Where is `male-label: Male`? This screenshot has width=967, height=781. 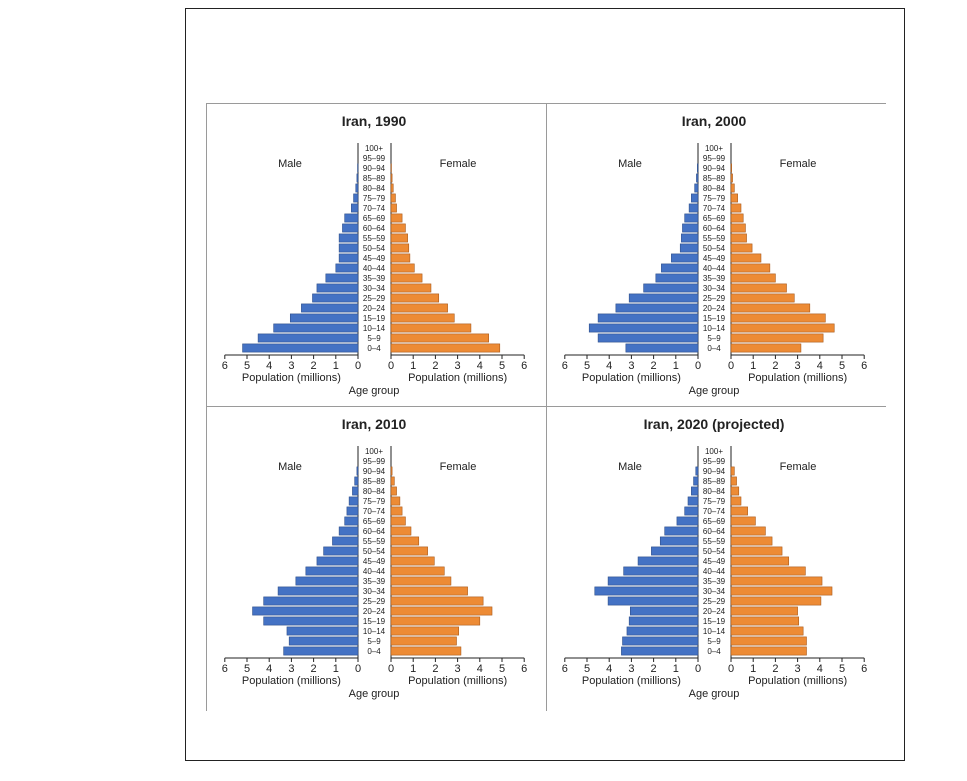
male-label: Male is located at coordinates (290, 467).